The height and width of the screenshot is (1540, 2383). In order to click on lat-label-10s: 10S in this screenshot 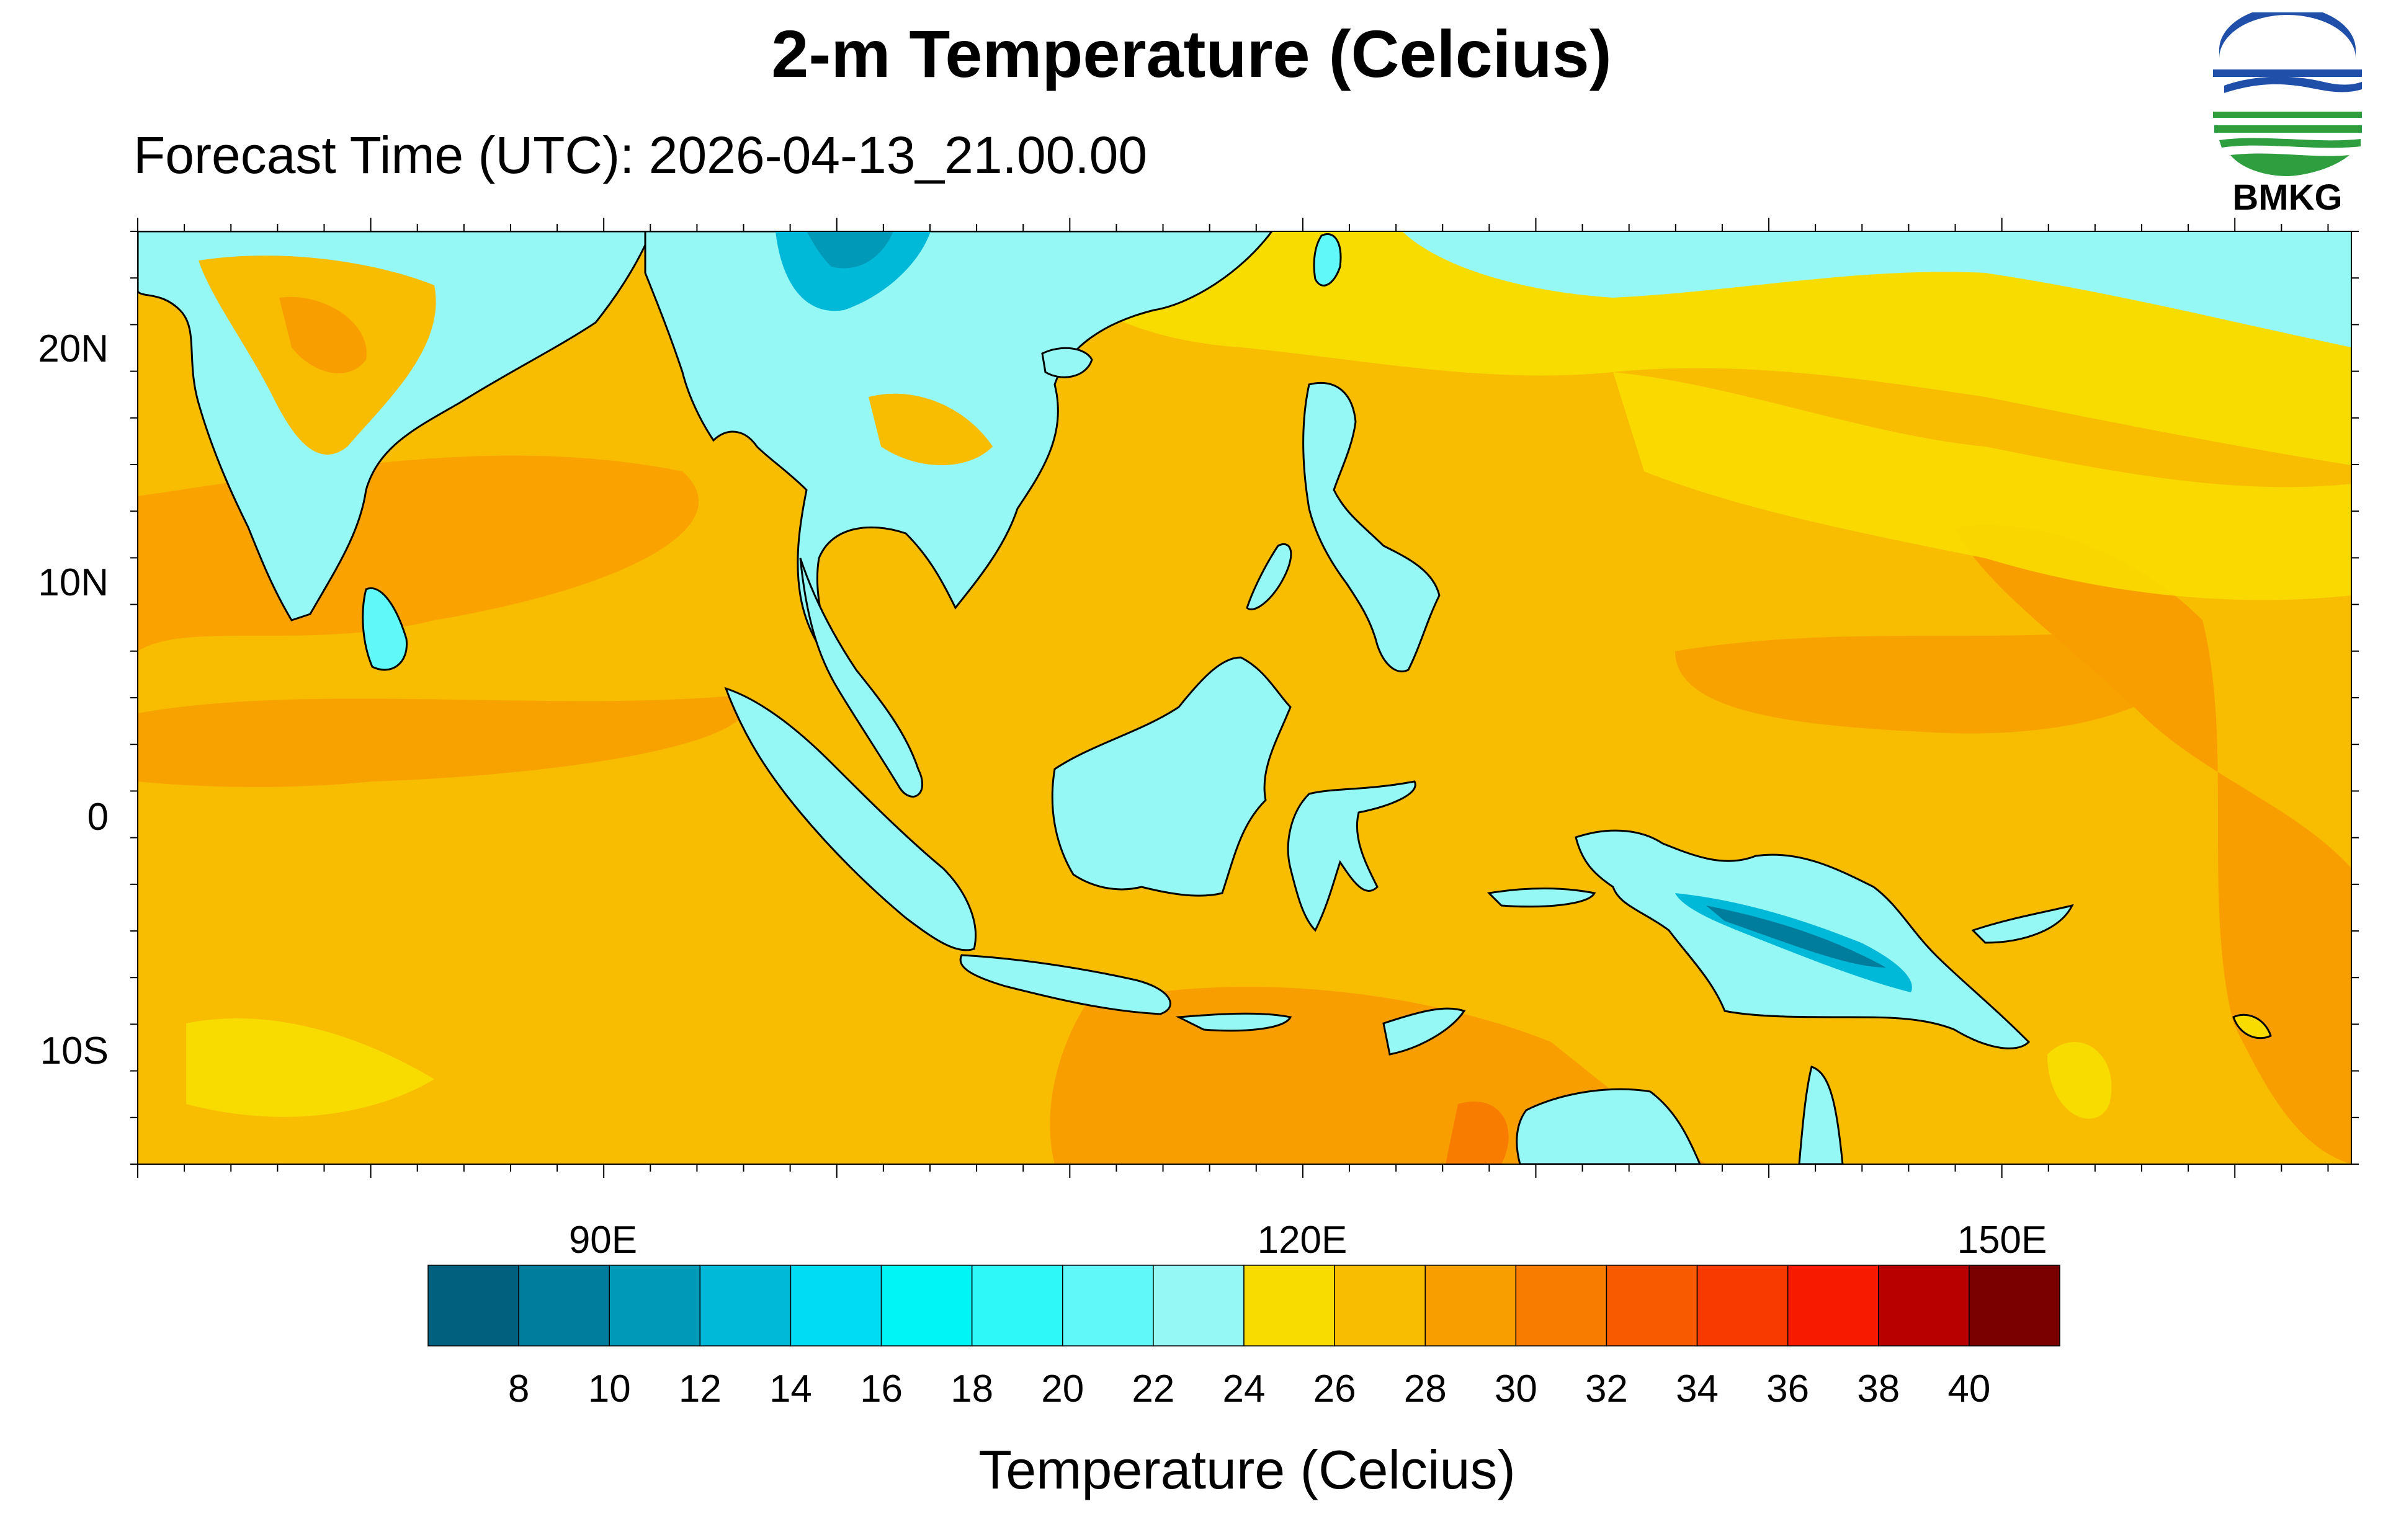, I will do `click(74, 1051)`.